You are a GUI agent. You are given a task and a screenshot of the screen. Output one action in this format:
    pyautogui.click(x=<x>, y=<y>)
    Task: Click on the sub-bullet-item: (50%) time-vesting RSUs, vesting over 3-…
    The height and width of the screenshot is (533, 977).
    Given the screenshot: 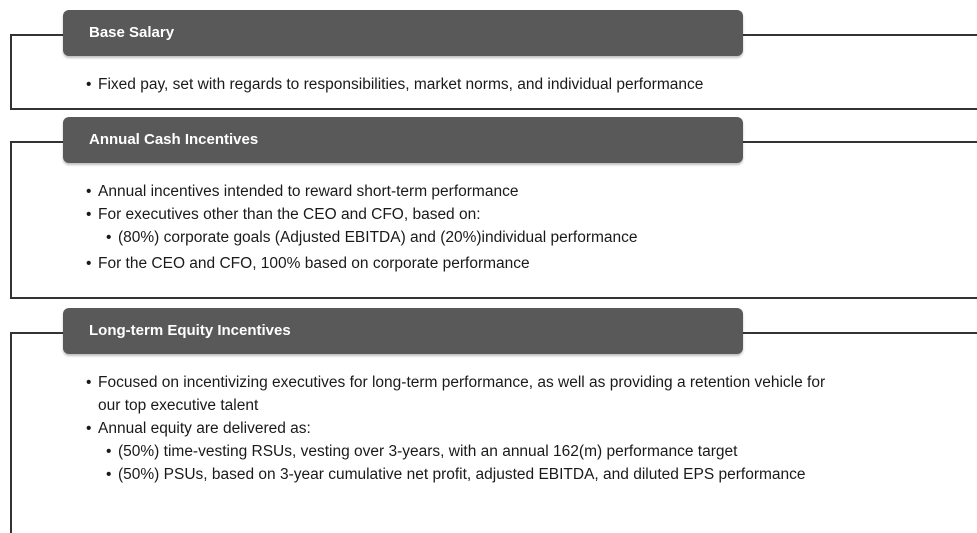 What is the action you would take?
    pyautogui.click(x=466, y=451)
    